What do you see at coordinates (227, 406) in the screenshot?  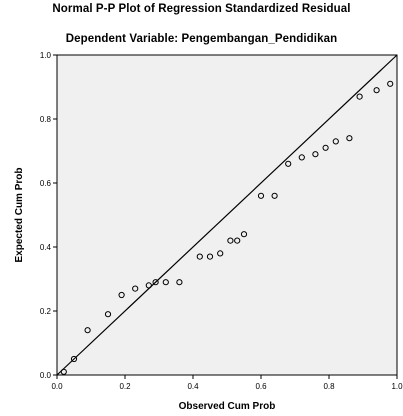 I see `x-axis-label: Observed Cum Prob` at bounding box center [227, 406].